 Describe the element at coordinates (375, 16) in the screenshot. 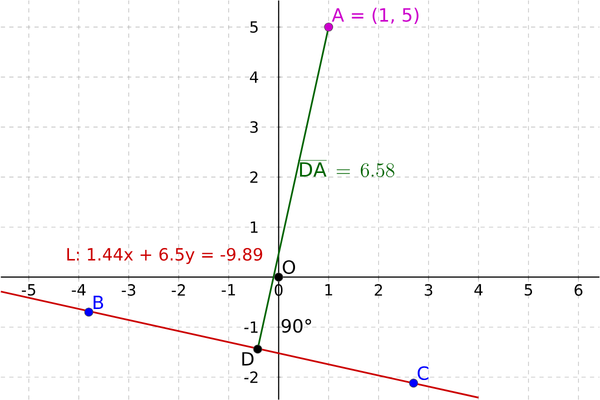

I see `series-label: A = (1, 5)` at that location.